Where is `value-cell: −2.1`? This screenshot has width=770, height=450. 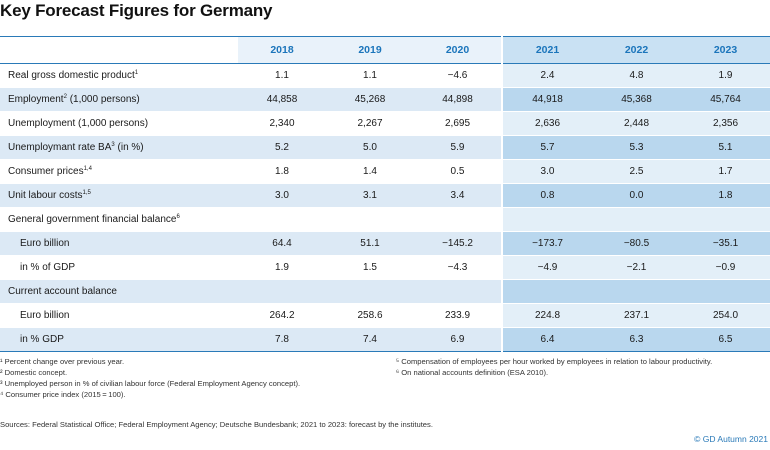 value-cell: −2.1 is located at coordinates (636, 267).